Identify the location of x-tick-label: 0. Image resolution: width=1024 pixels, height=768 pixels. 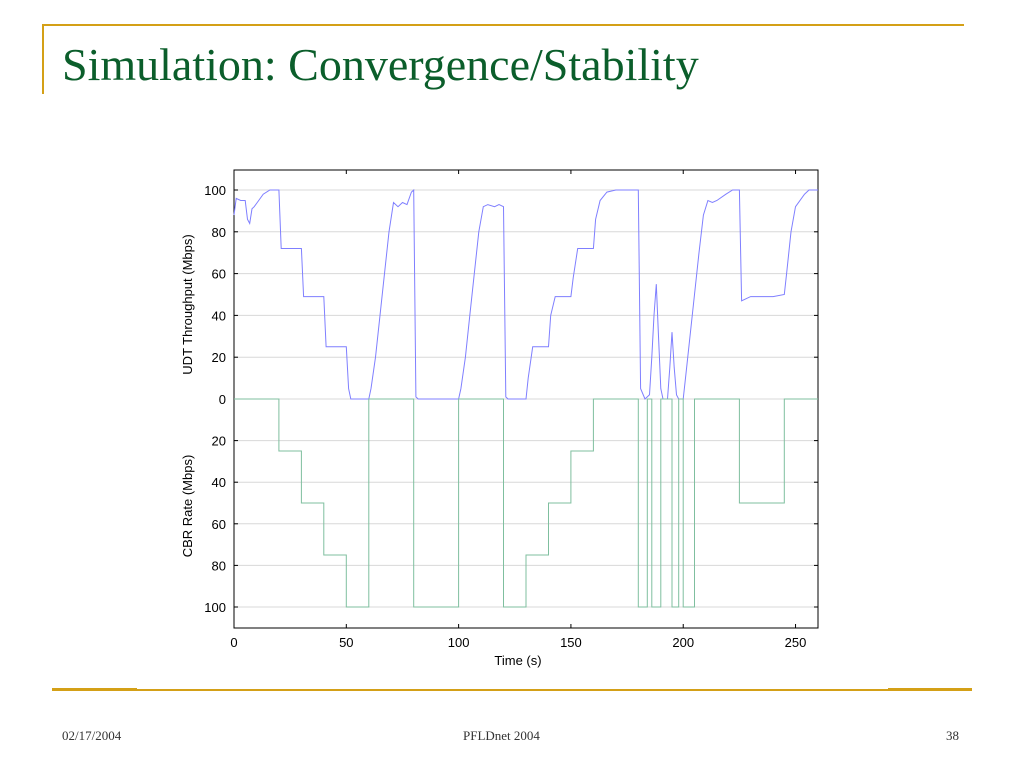
(233, 642).